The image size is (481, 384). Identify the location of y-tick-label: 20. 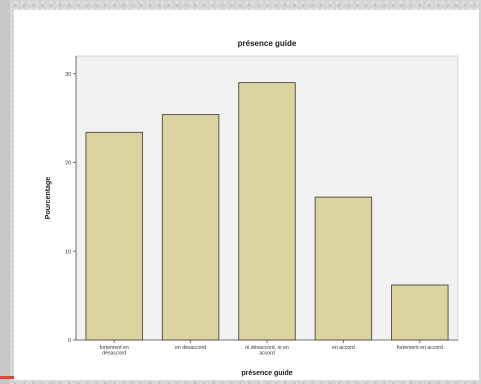
(68, 164).